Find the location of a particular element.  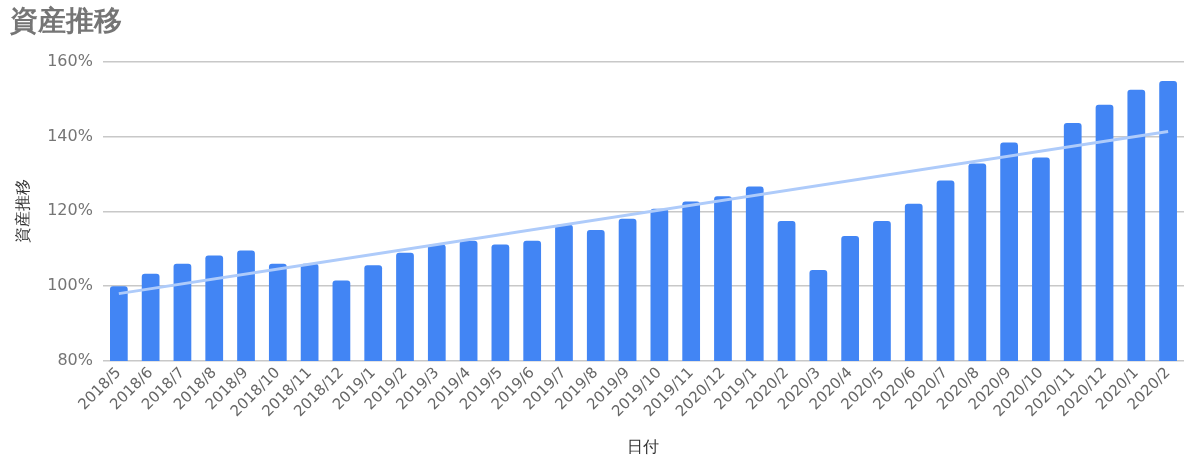

y-tick-label: 80% is located at coordinates (75, 360).